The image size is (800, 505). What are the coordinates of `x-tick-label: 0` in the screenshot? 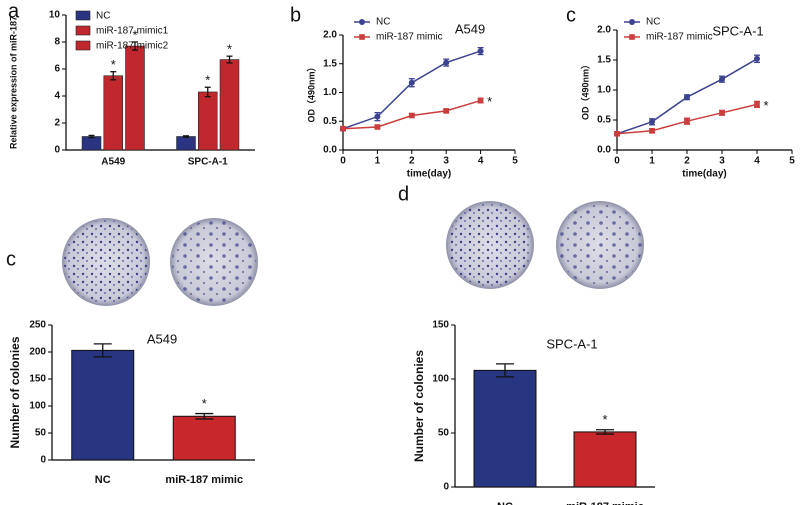 It's located at (617, 161).